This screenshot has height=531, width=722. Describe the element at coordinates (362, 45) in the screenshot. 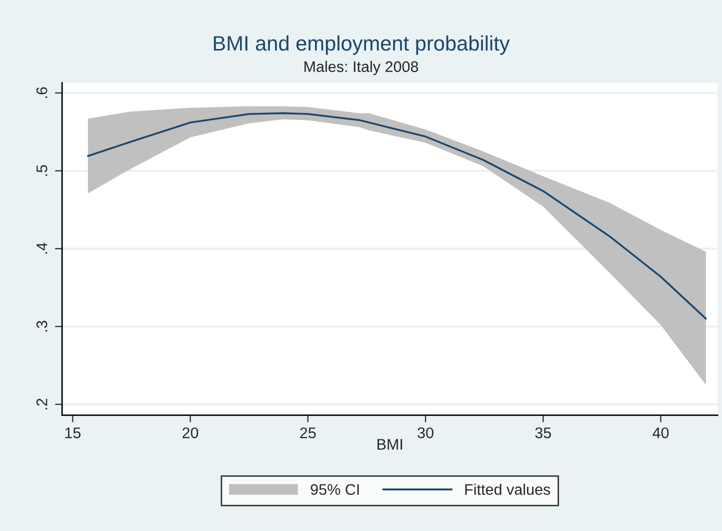

I see `chart-title: BMI and employment probability` at that location.